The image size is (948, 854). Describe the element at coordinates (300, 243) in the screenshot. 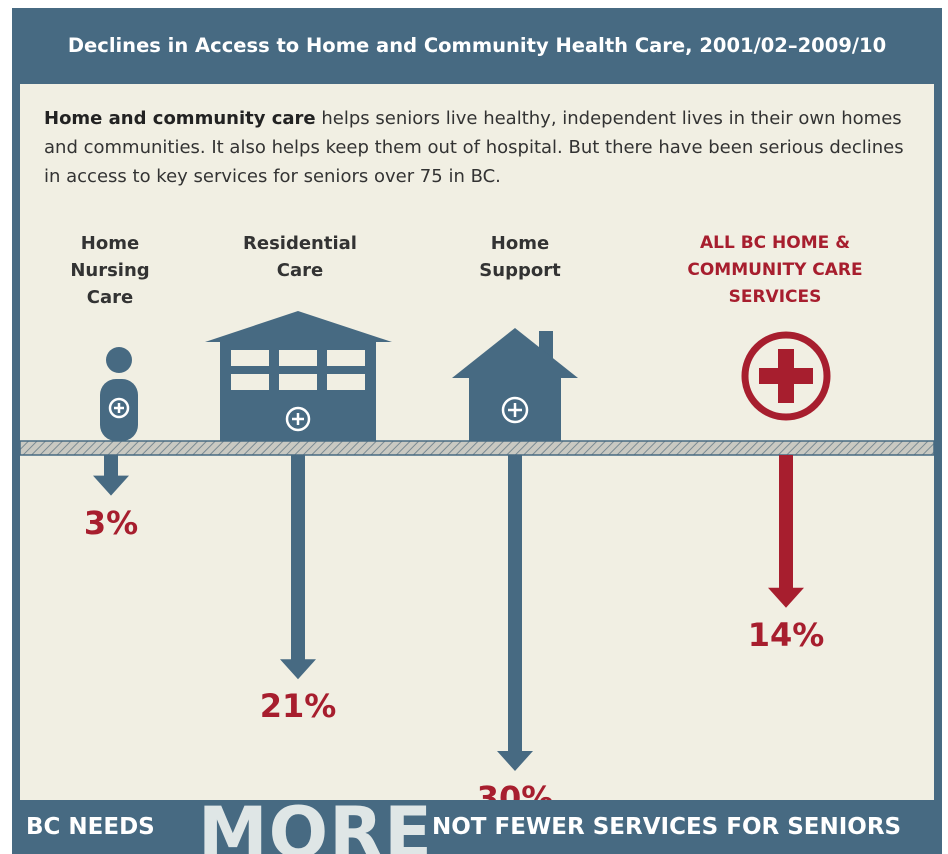

I see `category-label-line: Residential` at that location.